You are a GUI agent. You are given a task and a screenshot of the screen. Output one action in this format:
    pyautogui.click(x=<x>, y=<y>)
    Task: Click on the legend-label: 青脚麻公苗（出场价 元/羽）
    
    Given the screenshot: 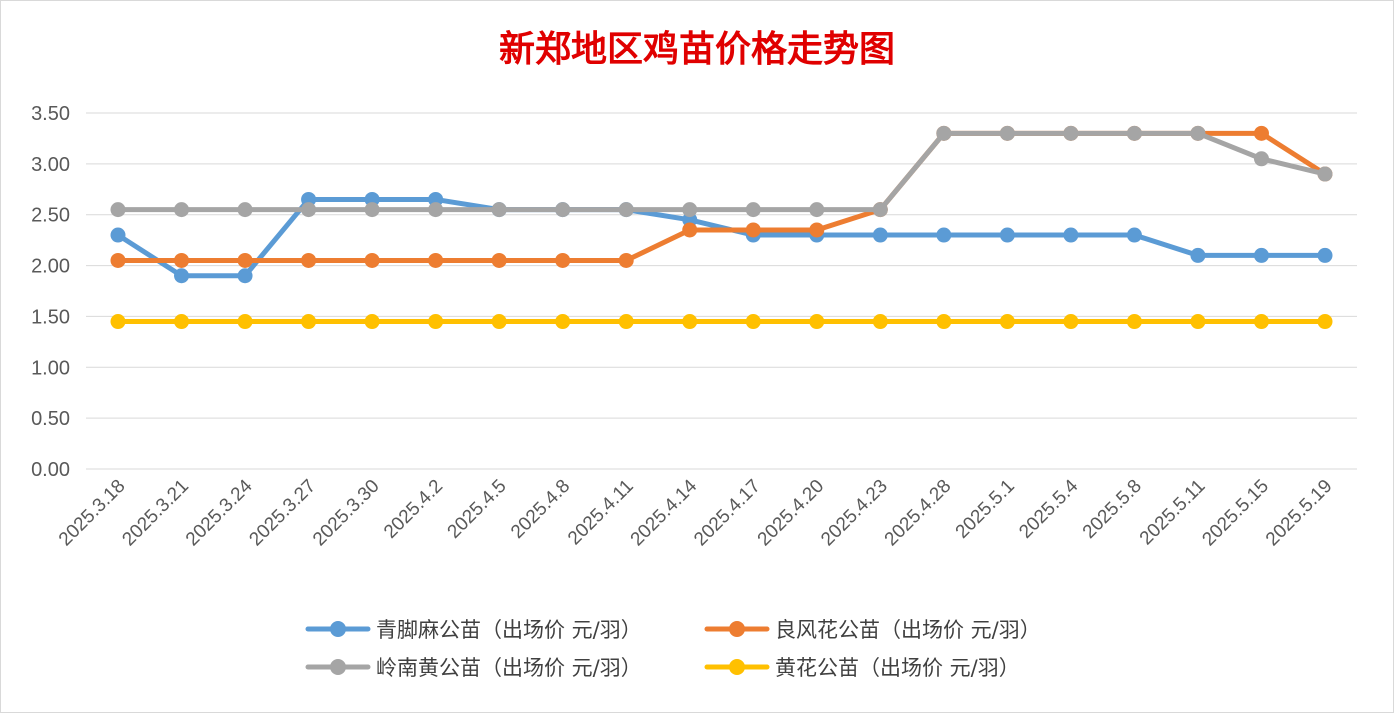 What is the action you would take?
    pyautogui.click(x=509, y=630)
    